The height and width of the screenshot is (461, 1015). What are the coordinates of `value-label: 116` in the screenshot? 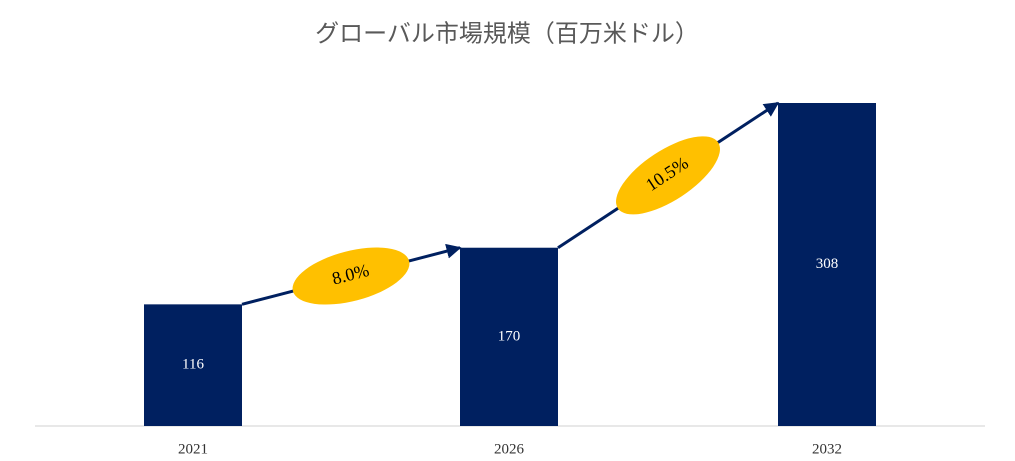 It's located at (193, 365).